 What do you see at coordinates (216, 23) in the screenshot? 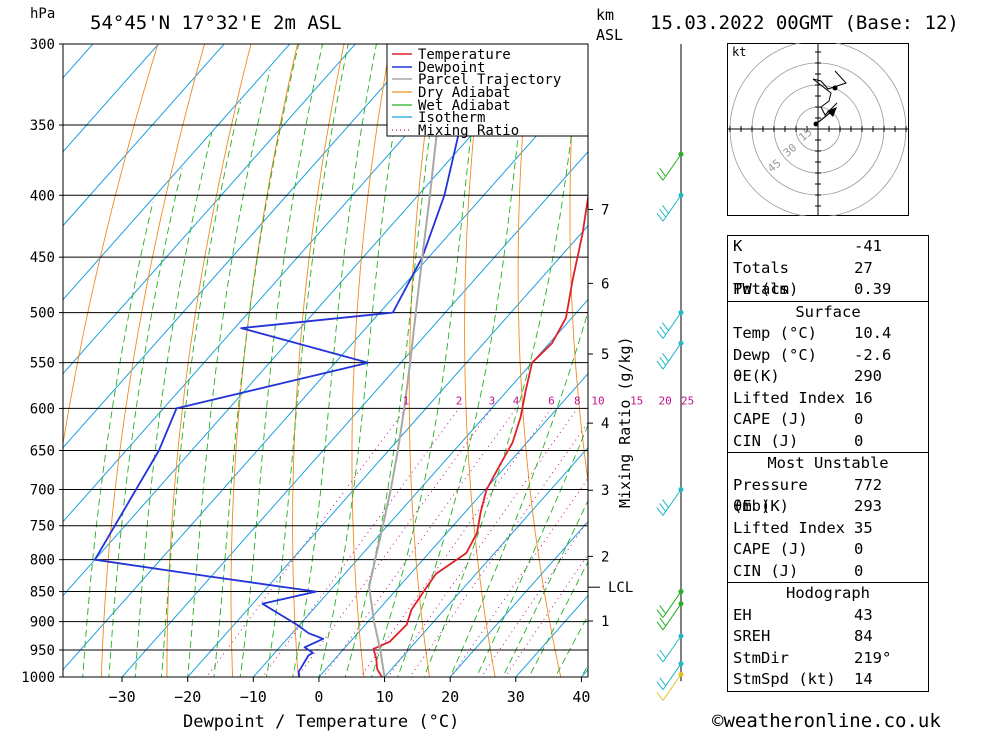
I see `station-location: 54°45'N 17°32'E 2m ASL` at bounding box center [216, 23].